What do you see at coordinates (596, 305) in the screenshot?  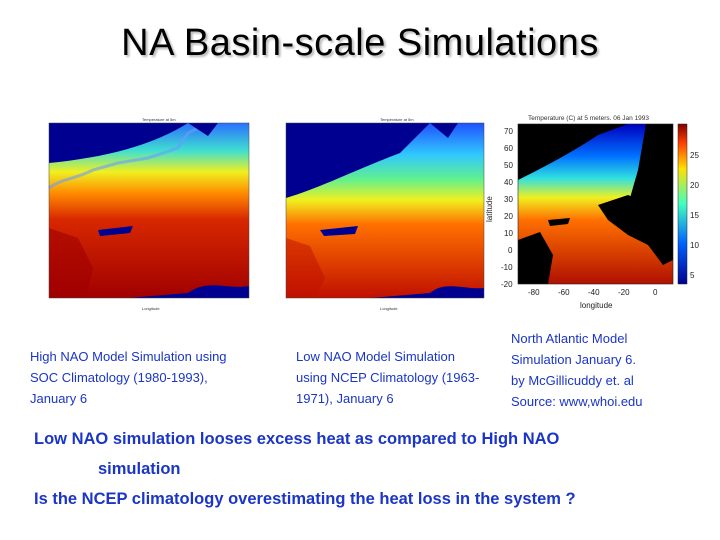 I see `x-axis-label: longitude` at bounding box center [596, 305].